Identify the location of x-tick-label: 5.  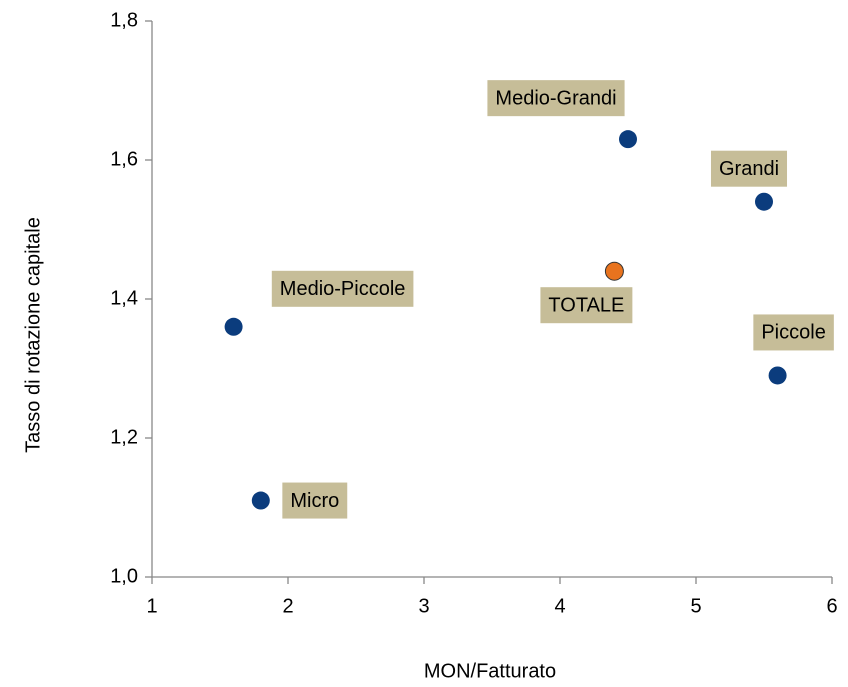
(695, 606).